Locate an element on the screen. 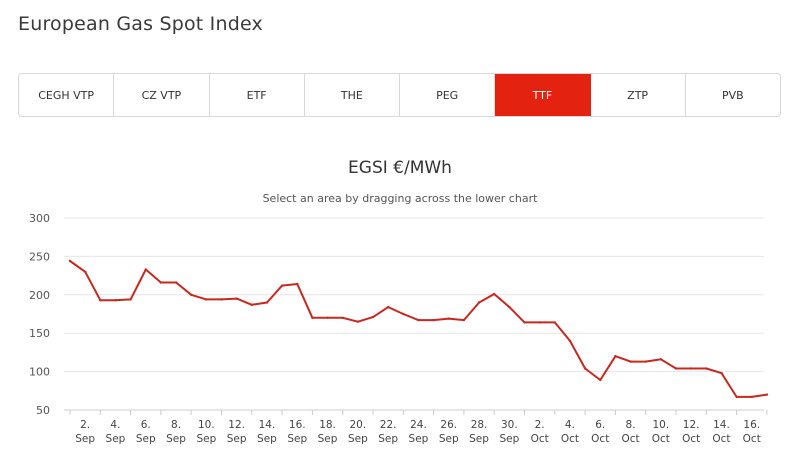 The width and height of the screenshot is (800, 454). x-tick-label: 22. is located at coordinates (388, 425).